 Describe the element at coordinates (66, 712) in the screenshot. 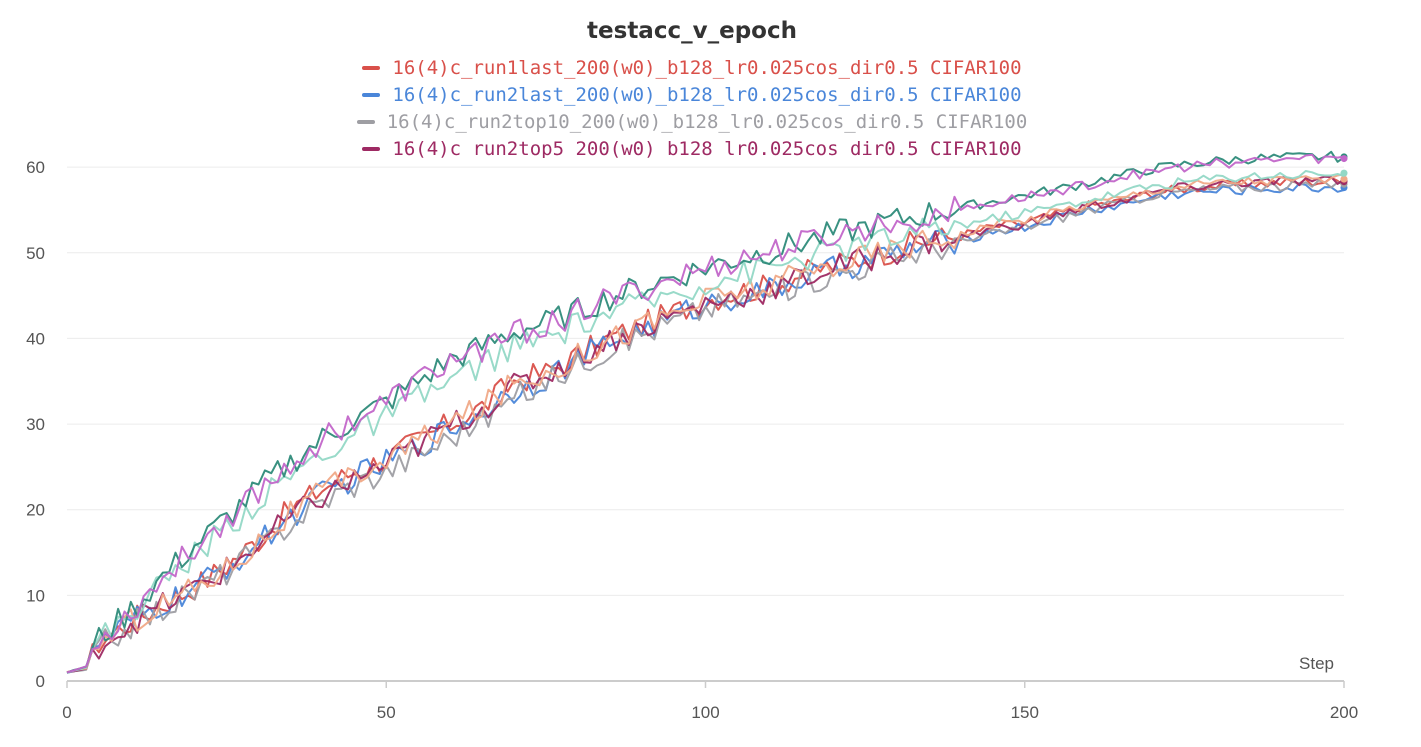

I see `x-tick-label: 0` at that location.